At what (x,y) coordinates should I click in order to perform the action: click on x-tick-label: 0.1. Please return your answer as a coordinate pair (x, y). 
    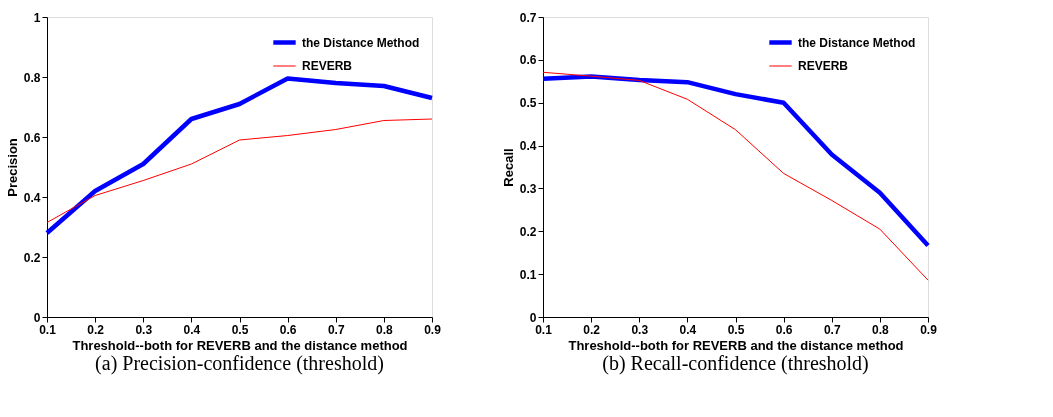
    Looking at the image, I should click on (544, 329).